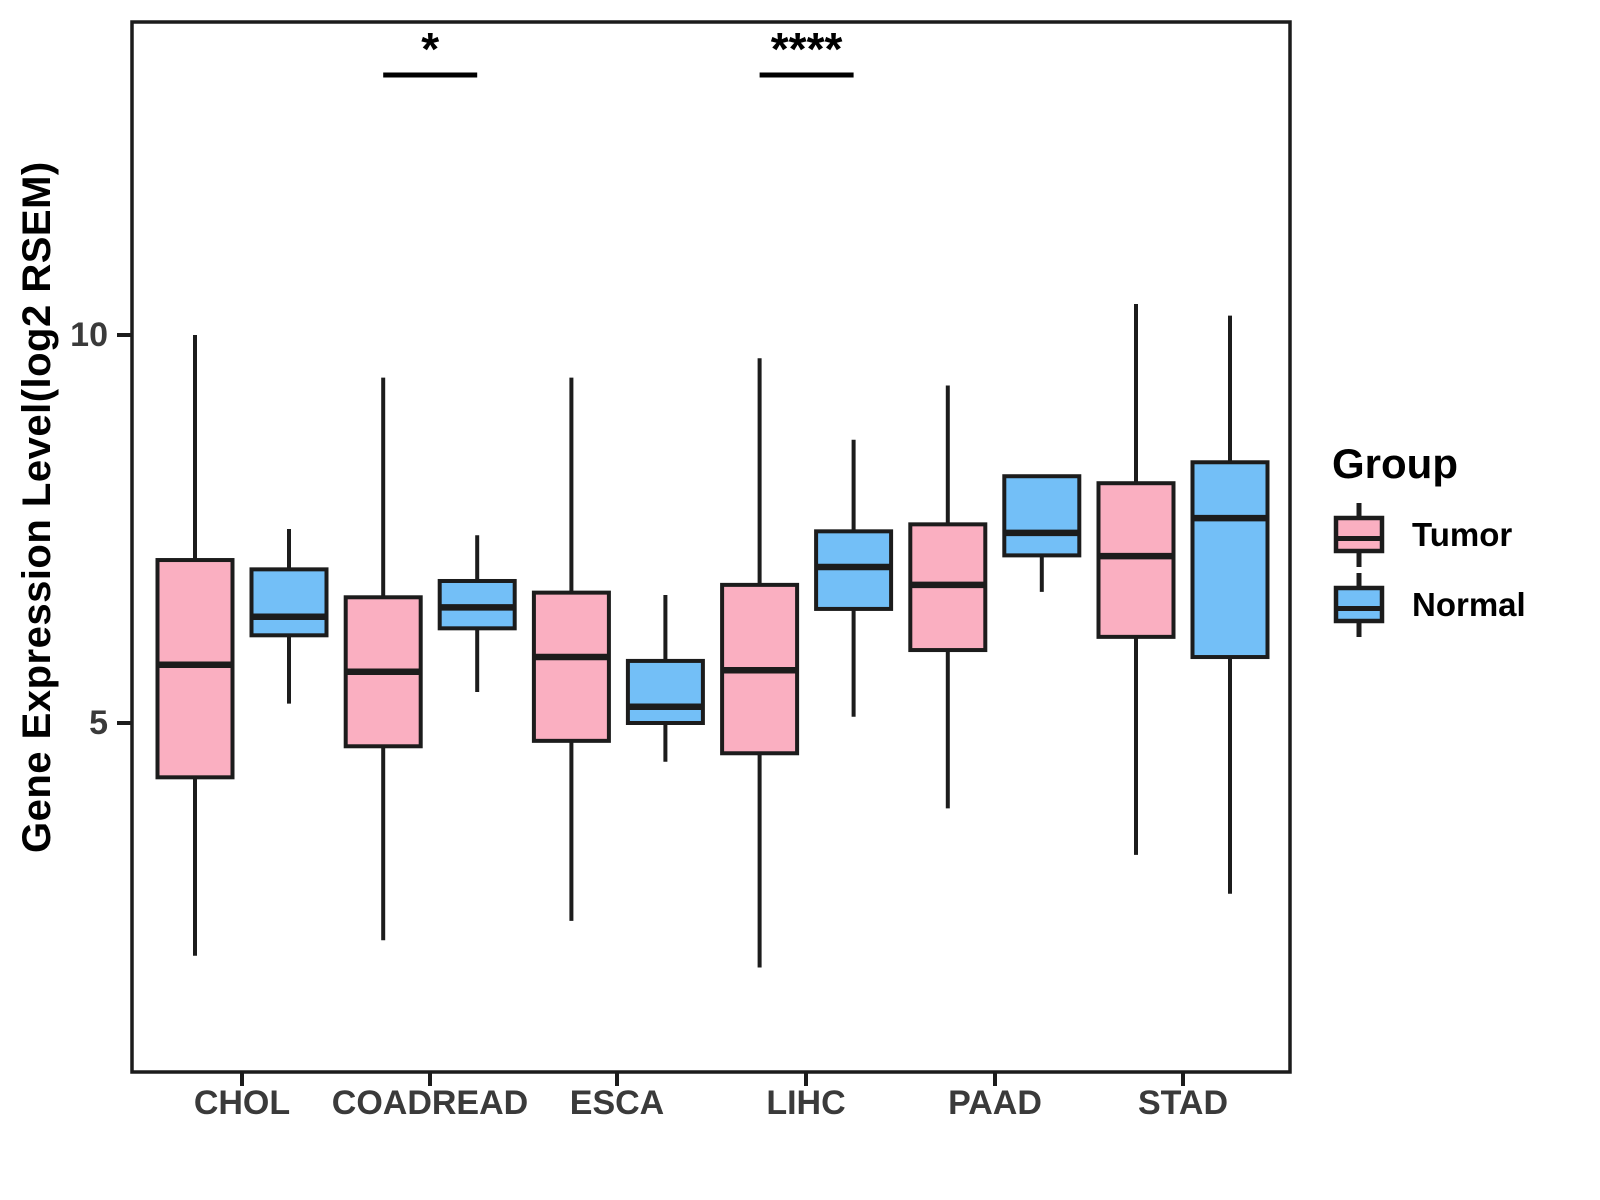 The height and width of the screenshot is (1200, 1600). I want to click on legend-label-tumor: Tumor, so click(1462, 534).